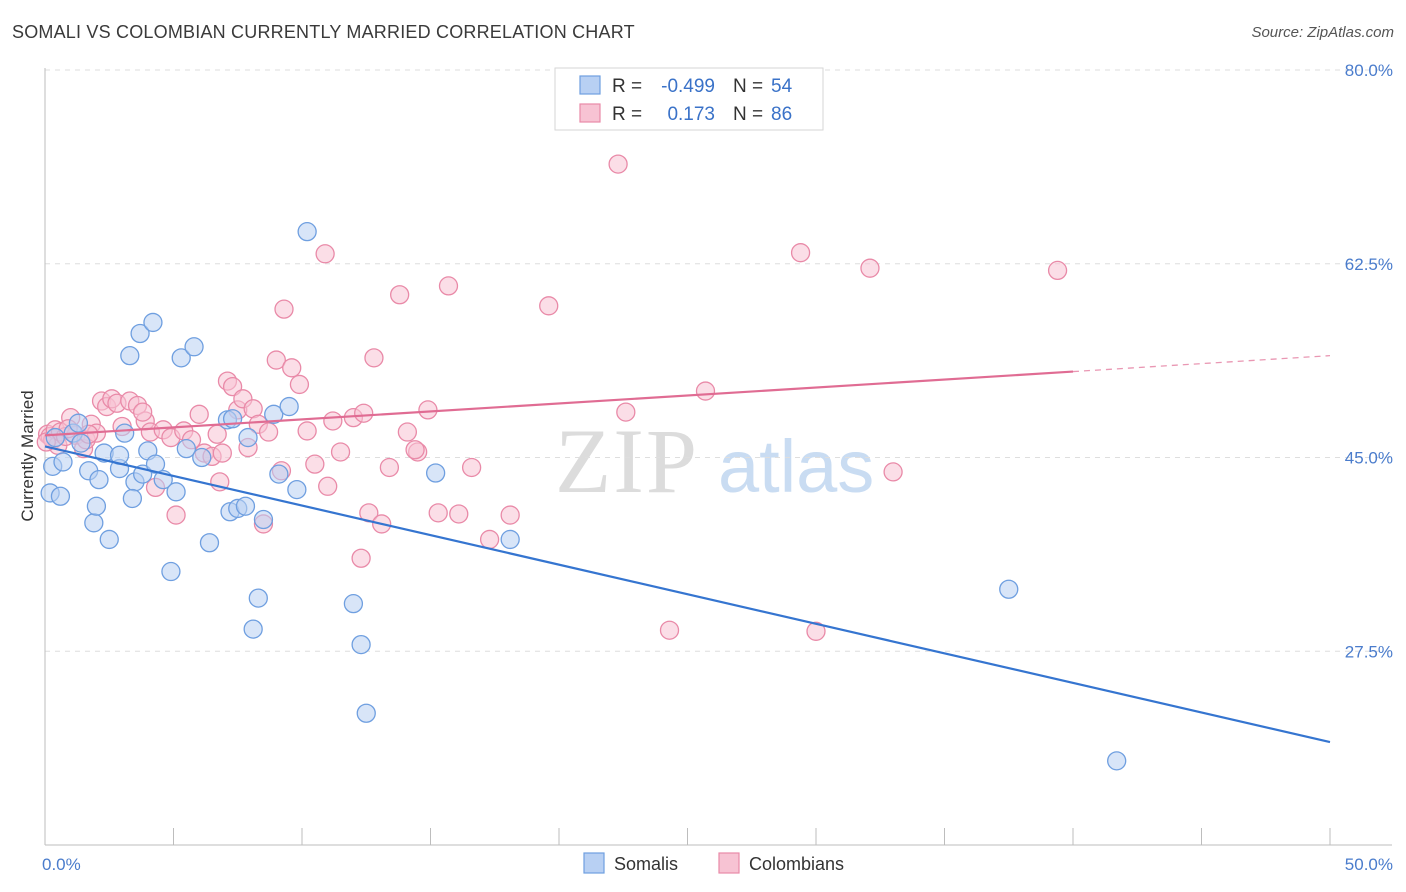 This screenshot has height=892, width=1406. Describe the element at coordinates (1369, 361) in the screenshot. I see `y-tick-labels: 27.5% 45.0% 62.5% 80.0%` at that location.